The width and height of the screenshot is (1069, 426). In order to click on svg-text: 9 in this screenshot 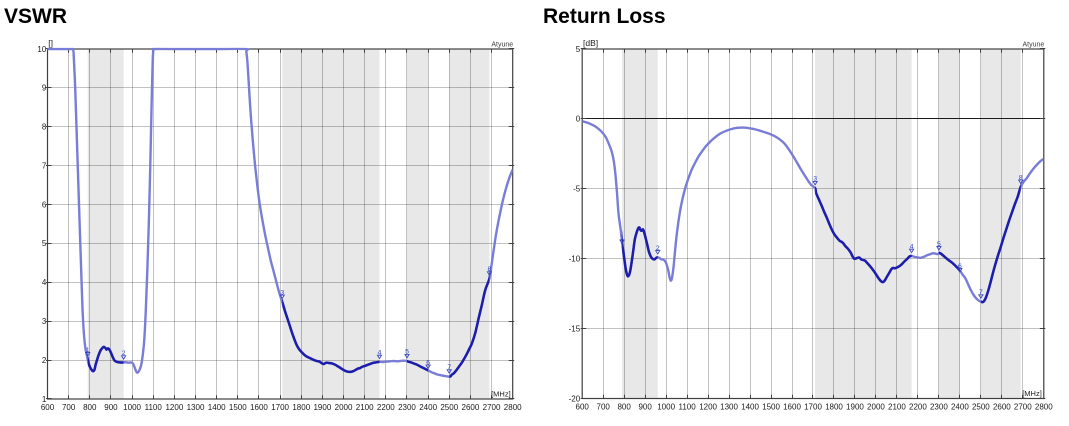, I will do `click(44, 88)`.